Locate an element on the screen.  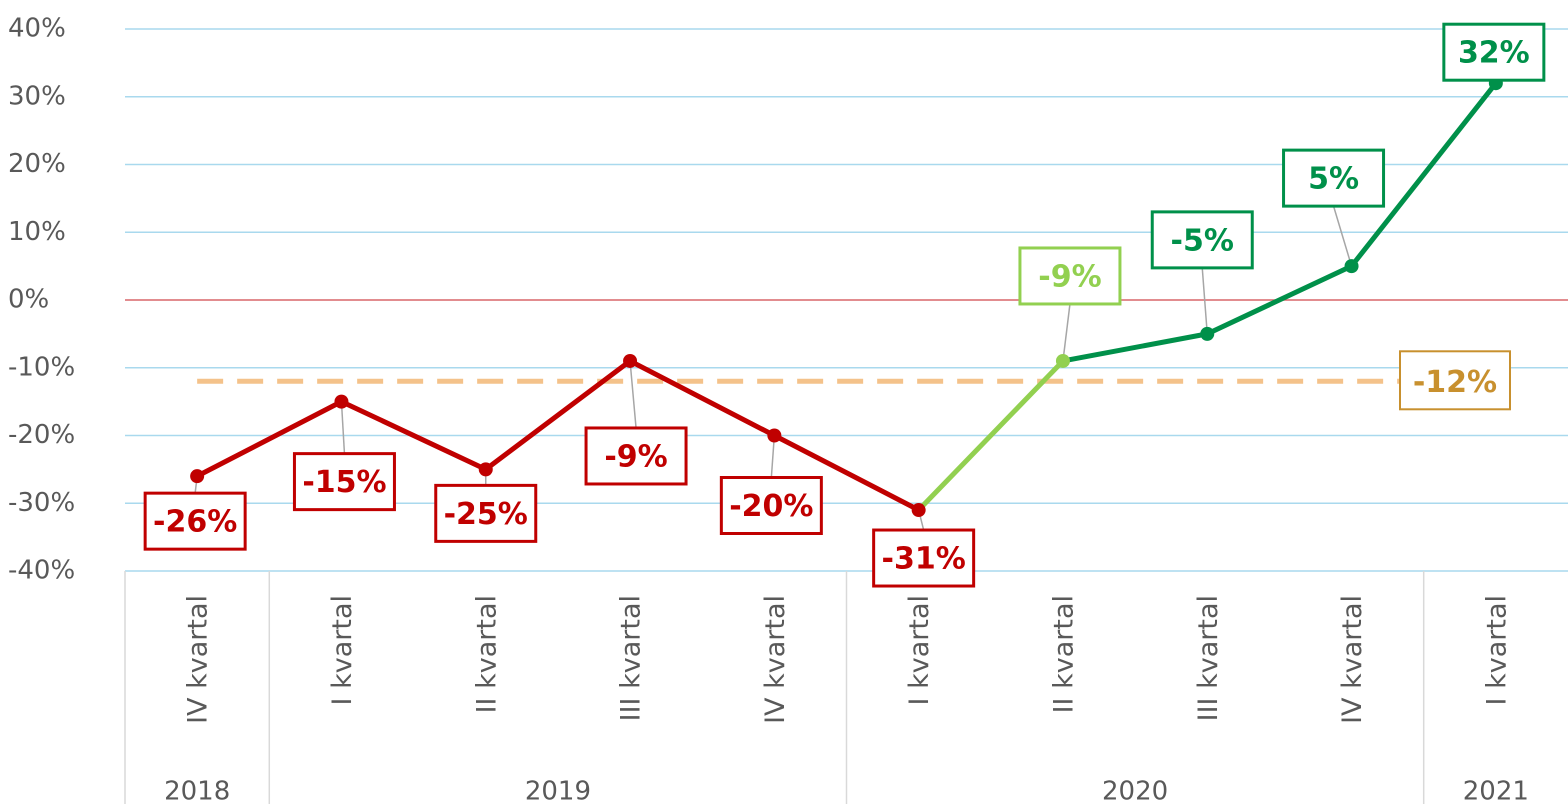
value-label: -25% is located at coordinates (486, 514).